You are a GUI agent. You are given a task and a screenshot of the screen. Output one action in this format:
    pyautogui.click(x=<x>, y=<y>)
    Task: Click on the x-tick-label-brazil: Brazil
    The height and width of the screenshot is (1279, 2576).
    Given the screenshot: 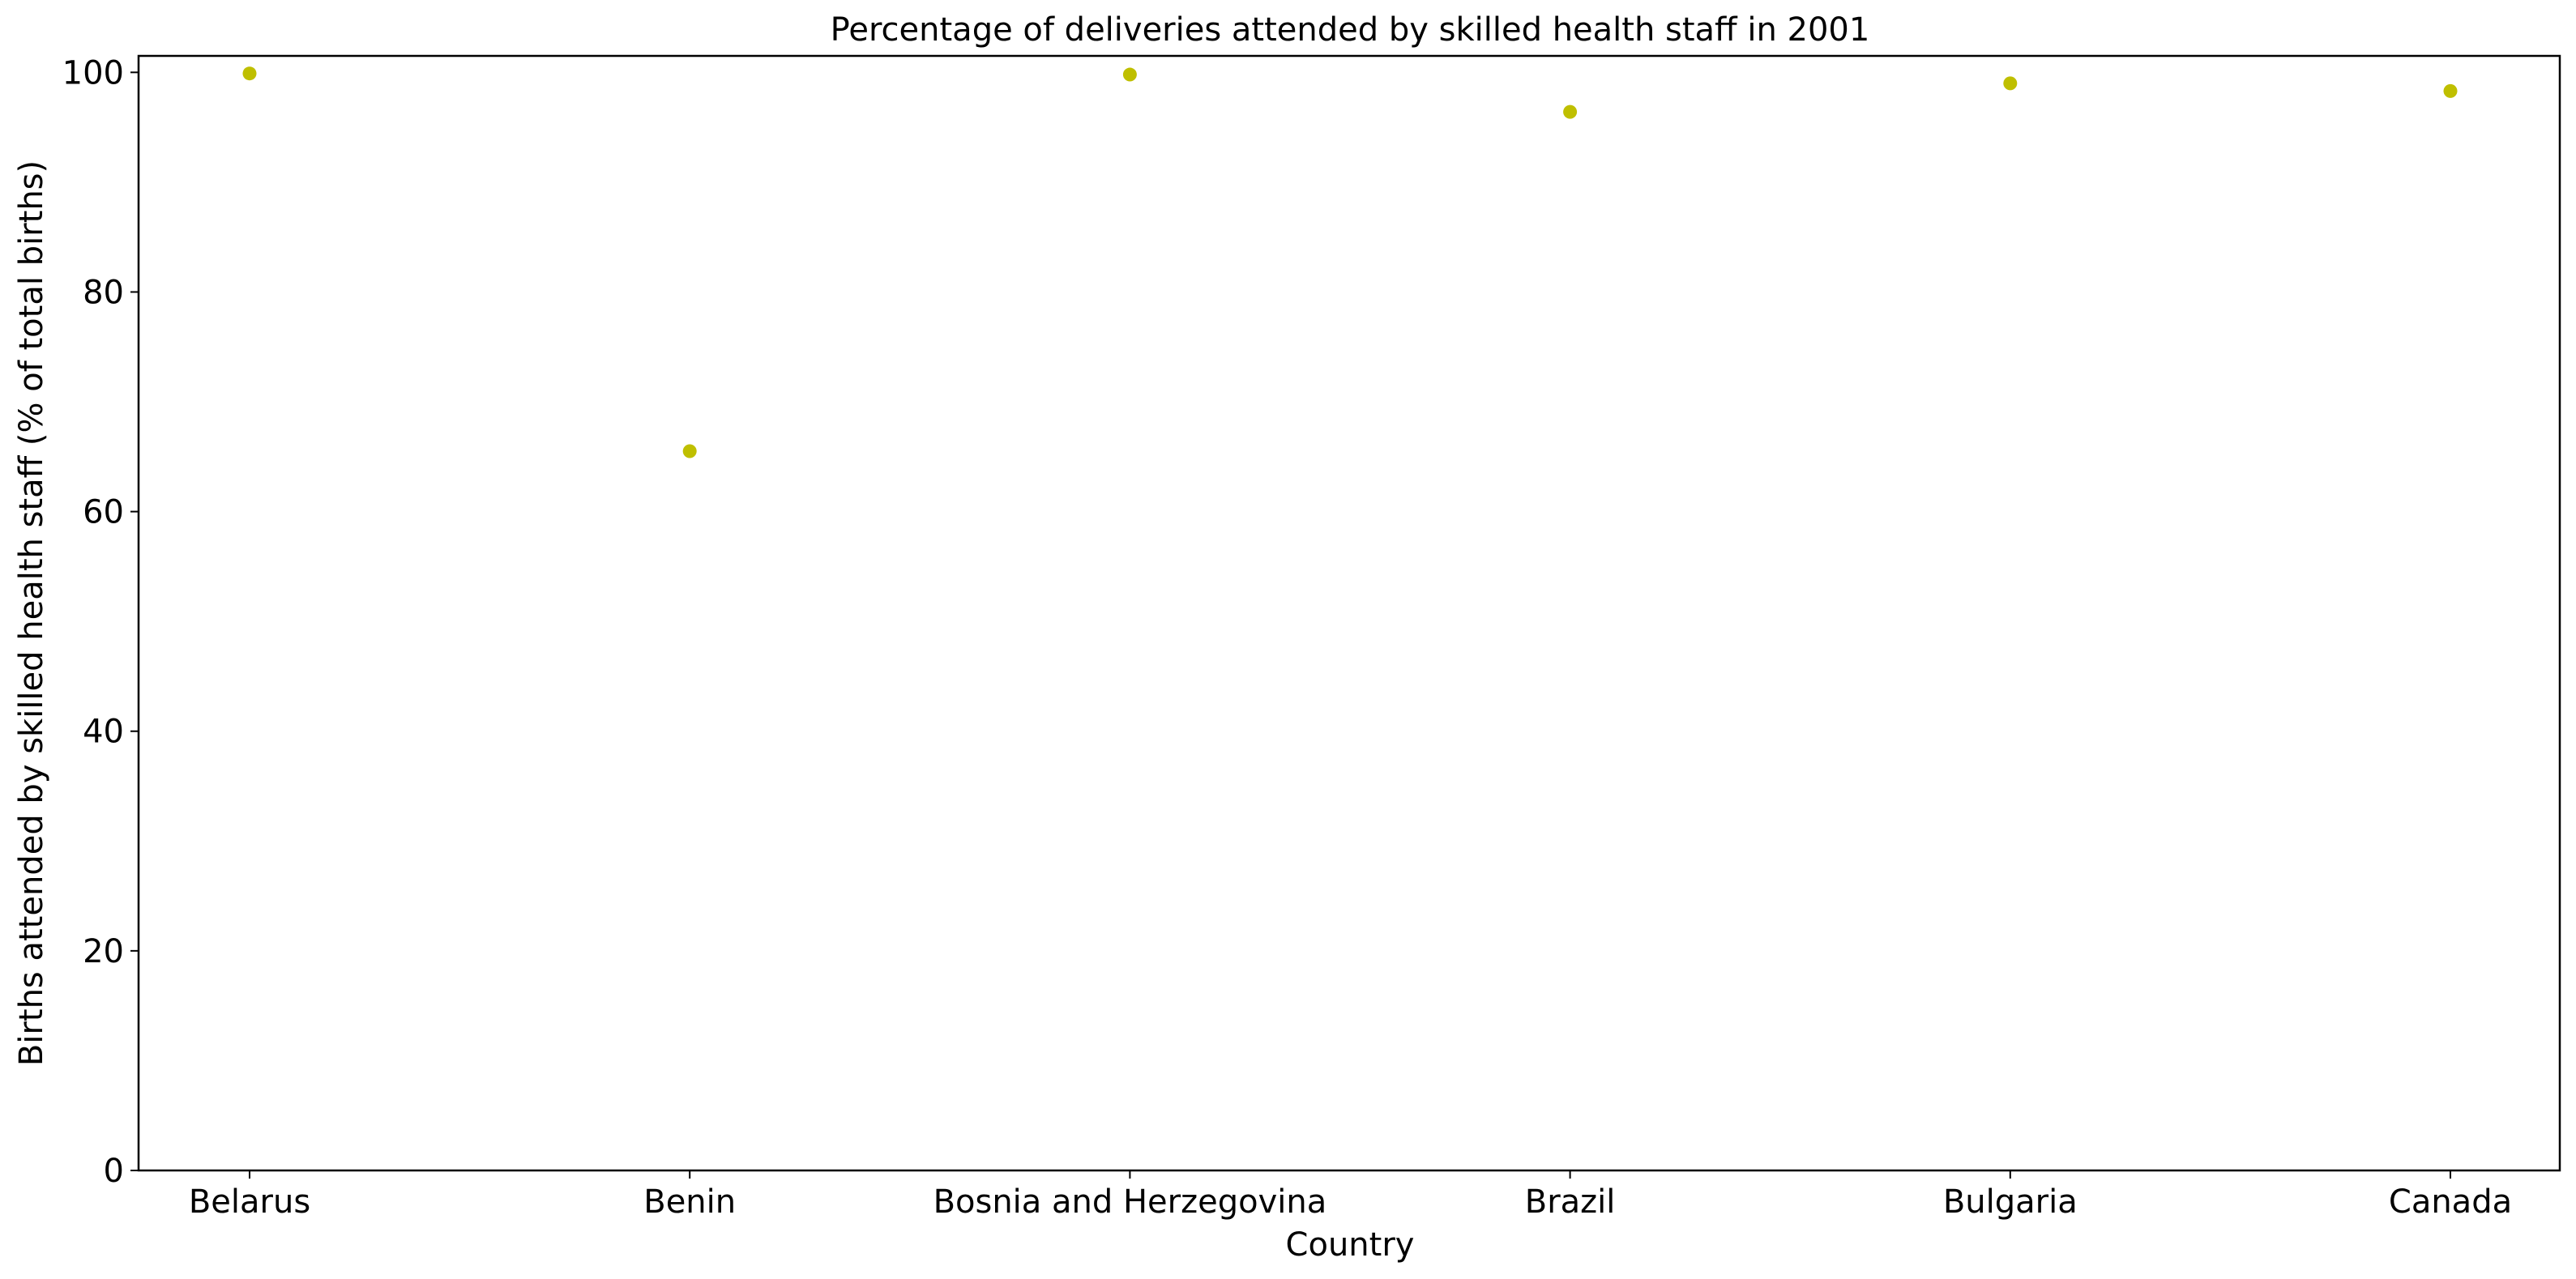 What is the action you would take?
    pyautogui.click(x=1570, y=1202)
    